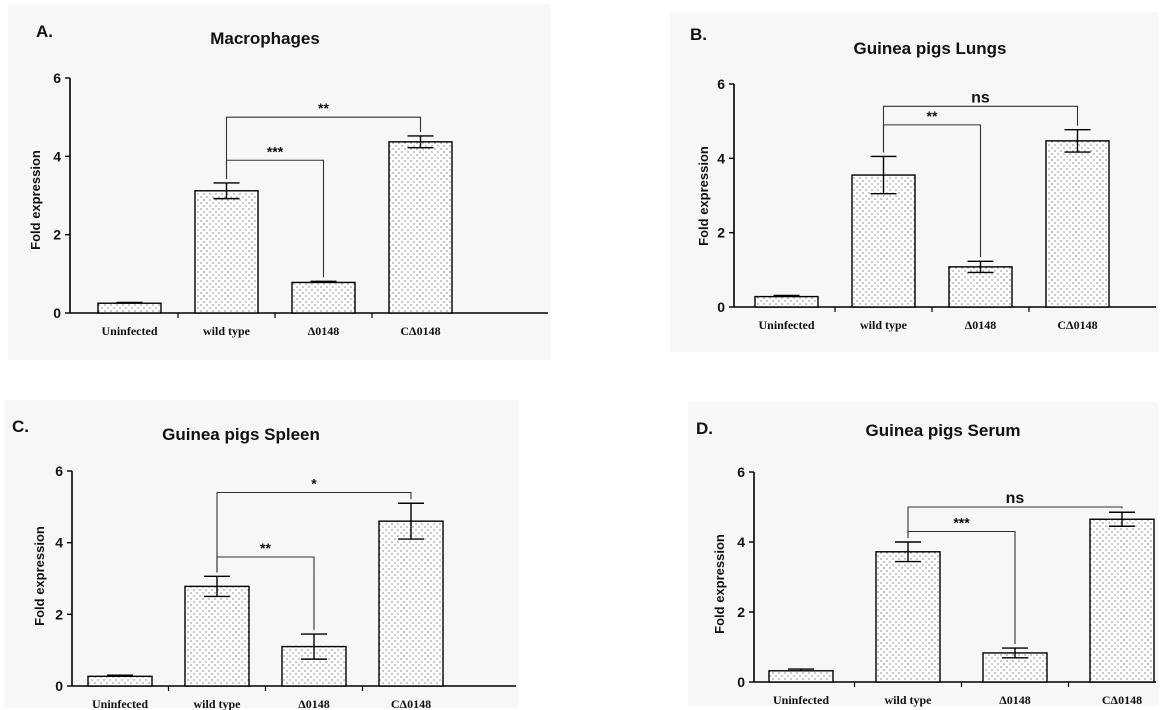 This screenshot has height=710, width=1163. I want to click on panel-letter: A., so click(44, 31).